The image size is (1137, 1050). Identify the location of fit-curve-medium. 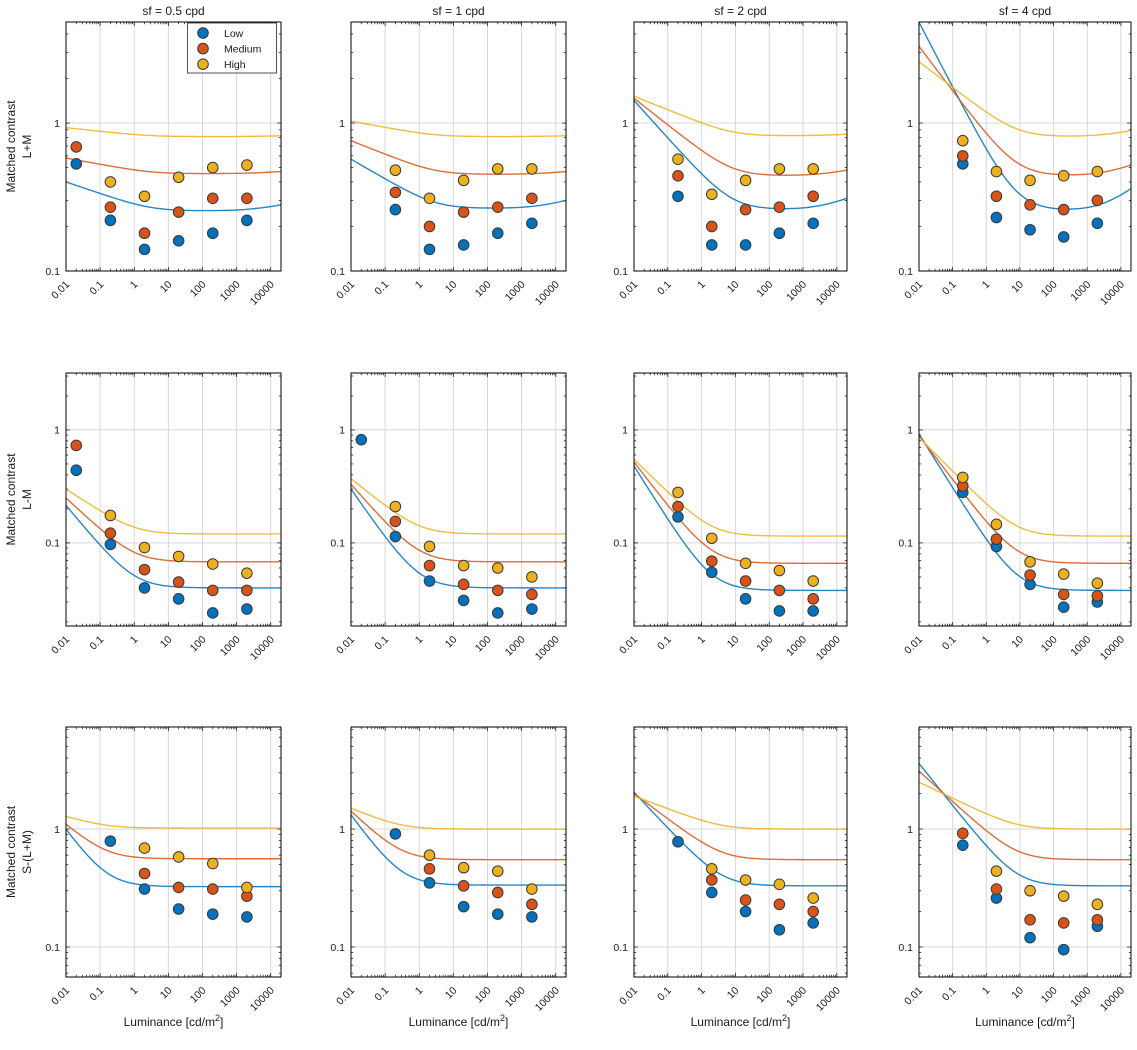
(458, 523).